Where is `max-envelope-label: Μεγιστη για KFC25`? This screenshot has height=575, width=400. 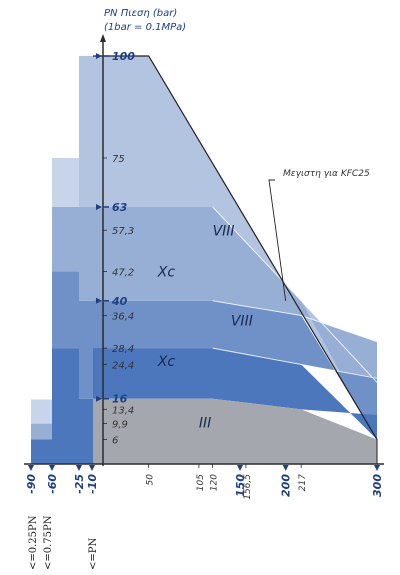 max-envelope-label: Μεγιστη για KFC25 is located at coordinates (326, 174).